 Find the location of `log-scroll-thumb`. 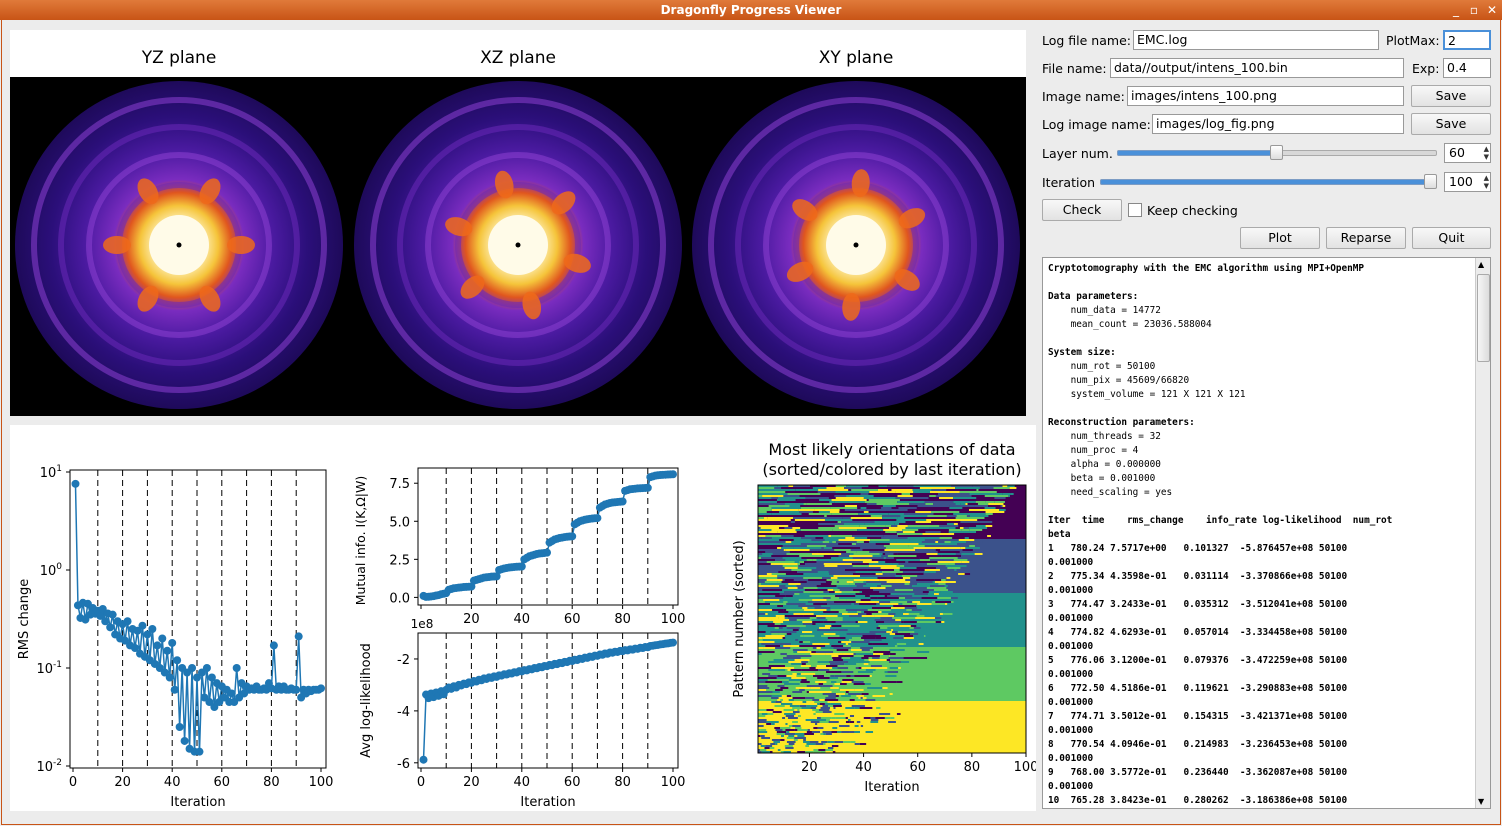

log-scroll-thumb is located at coordinates (1483, 318).